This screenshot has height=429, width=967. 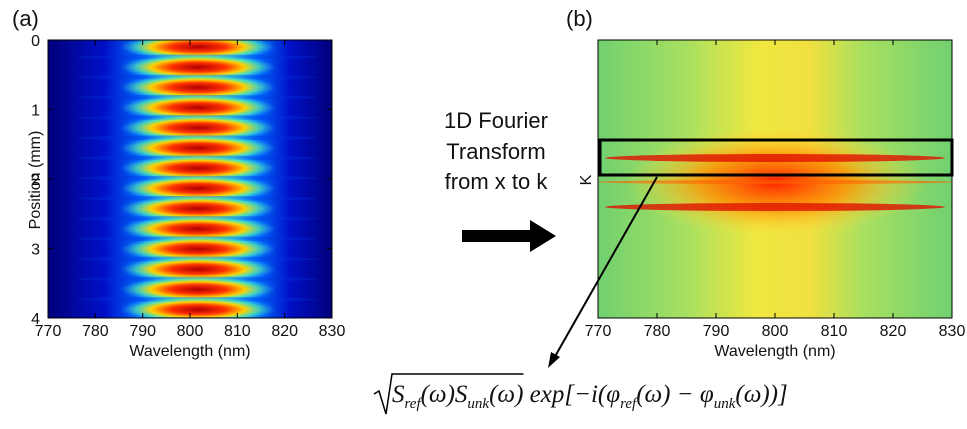 What do you see at coordinates (35, 319) in the screenshot?
I see `y-tick-label: 4` at bounding box center [35, 319].